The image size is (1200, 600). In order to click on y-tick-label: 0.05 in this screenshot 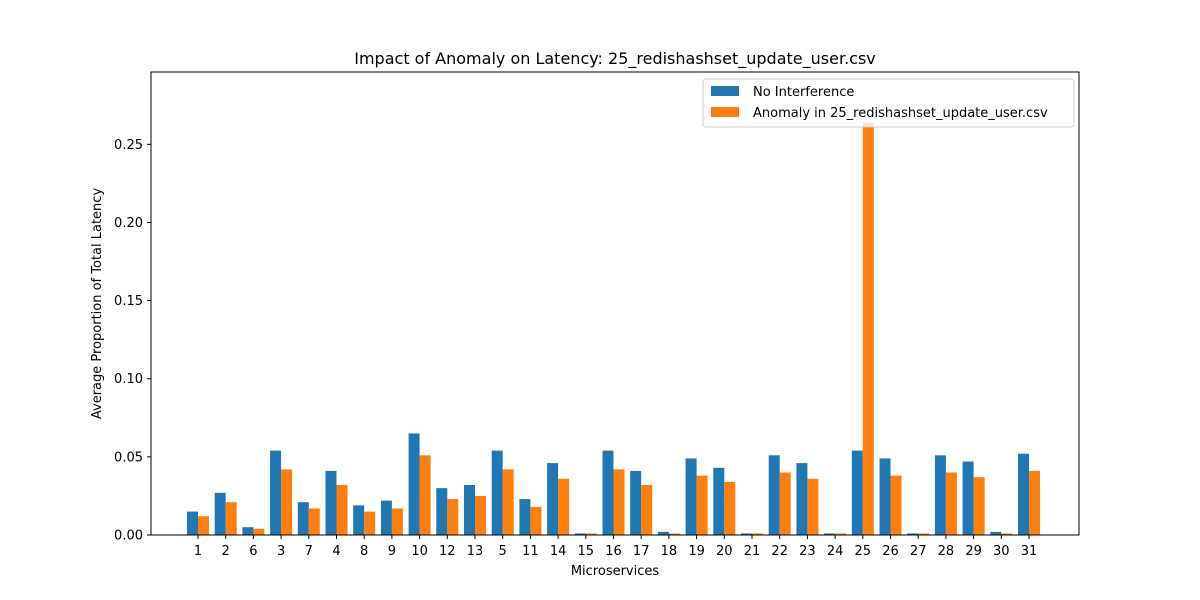, I will do `click(128, 457)`.